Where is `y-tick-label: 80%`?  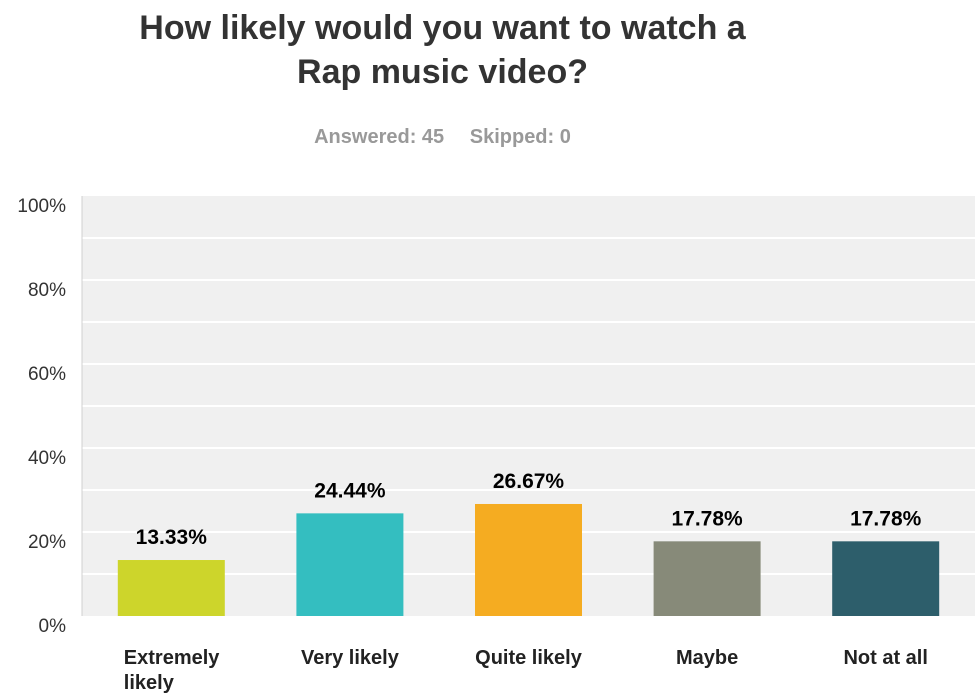 y-tick-label: 80% is located at coordinates (47, 290).